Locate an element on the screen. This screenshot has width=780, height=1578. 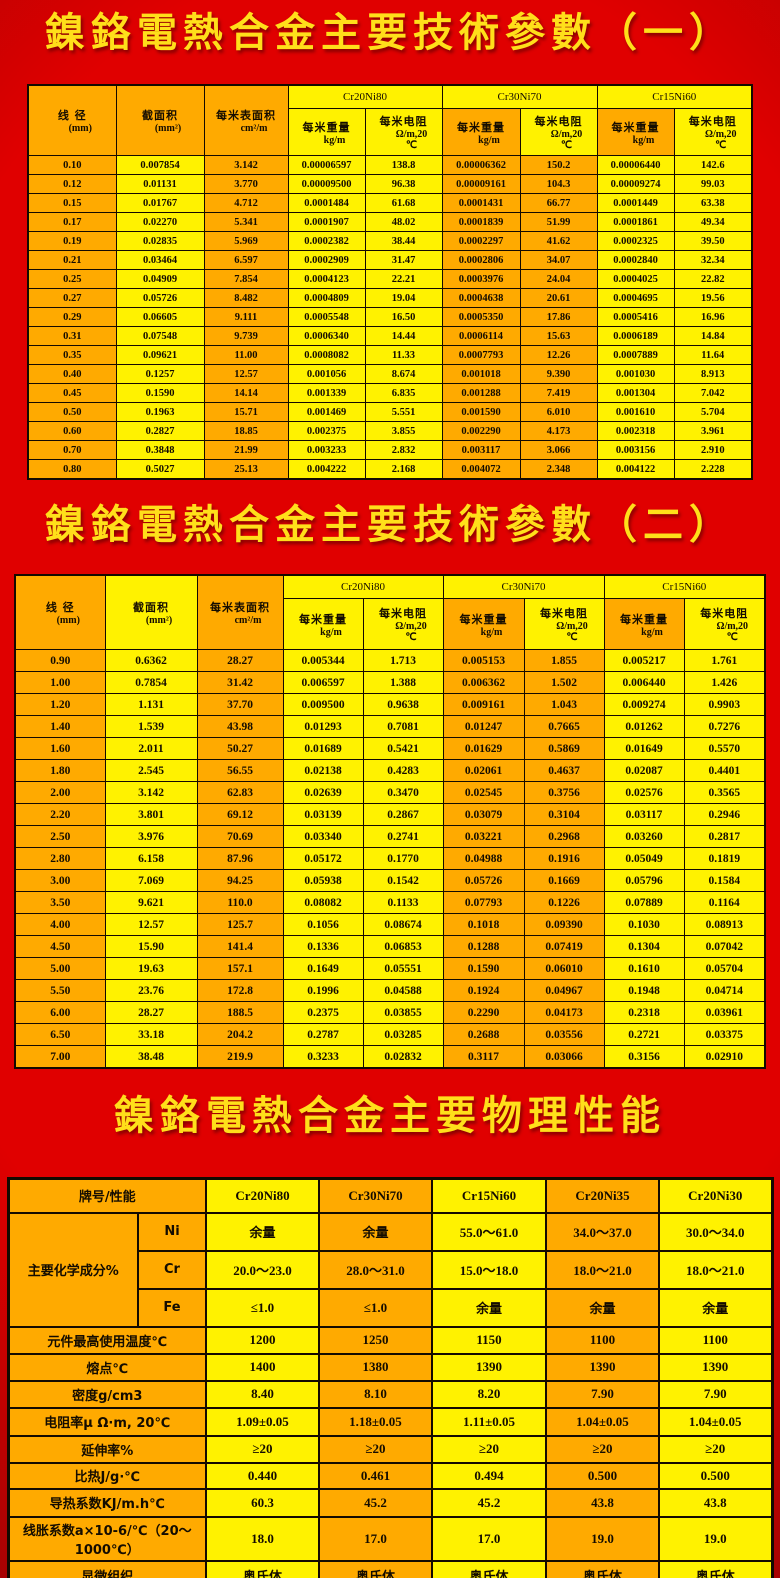
cell: 0.1226 is located at coordinates (564, 902).